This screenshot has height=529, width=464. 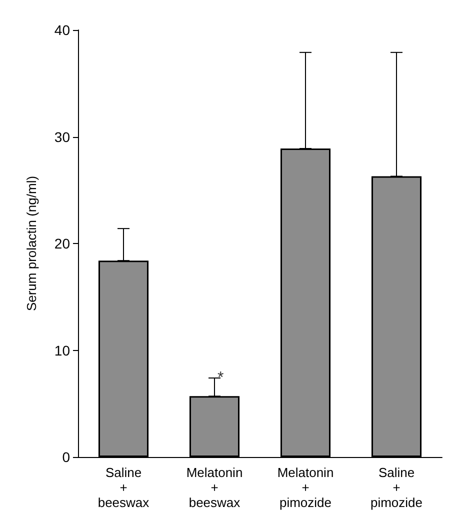 I want to click on x-tick-label: Saline + pimozide, so click(x=396, y=487).